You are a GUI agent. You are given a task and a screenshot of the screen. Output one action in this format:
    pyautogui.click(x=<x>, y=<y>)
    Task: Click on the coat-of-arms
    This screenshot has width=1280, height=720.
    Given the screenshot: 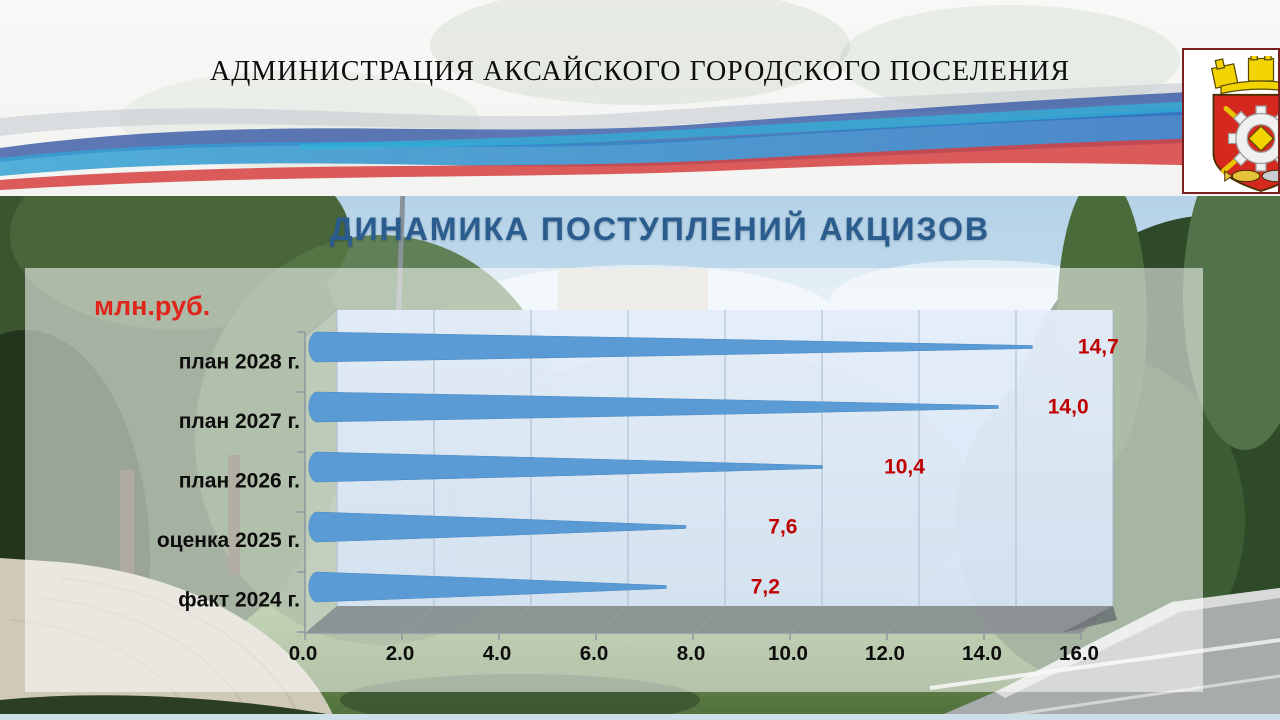 What is the action you would take?
    pyautogui.click(x=1231, y=121)
    